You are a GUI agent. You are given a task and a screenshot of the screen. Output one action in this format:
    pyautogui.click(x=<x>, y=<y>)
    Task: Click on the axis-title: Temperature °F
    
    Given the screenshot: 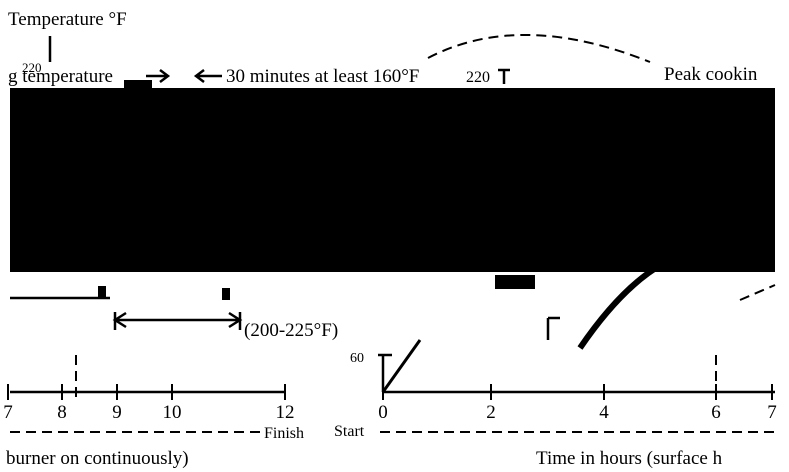 What is the action you would take?
    pyautogui.click(x=67, y=19)
    